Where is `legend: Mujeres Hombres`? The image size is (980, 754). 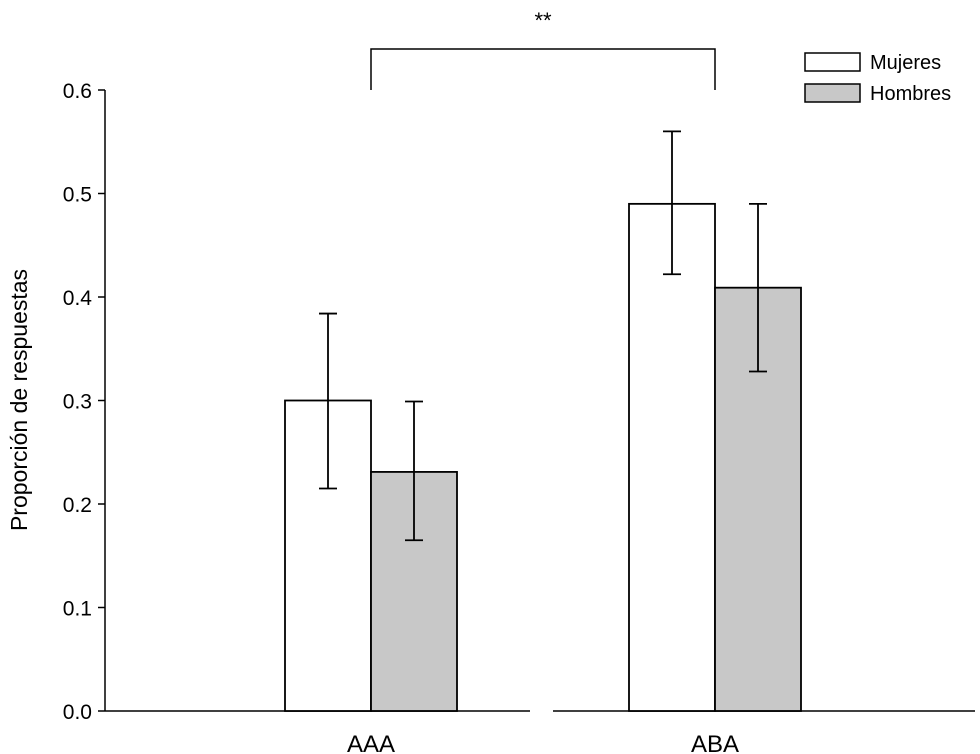 legend: Mujeres Hombres is located at coordinates (877, 78).